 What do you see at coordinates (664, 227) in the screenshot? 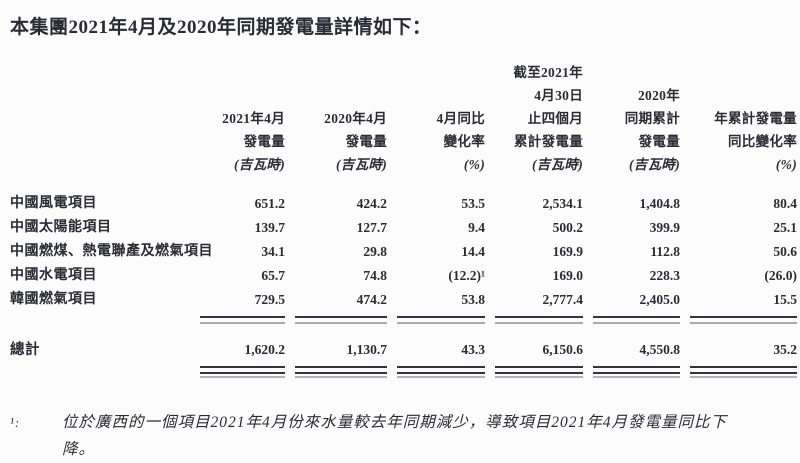
I see `value-cell: 399.9` at bounding box center [664, 227].